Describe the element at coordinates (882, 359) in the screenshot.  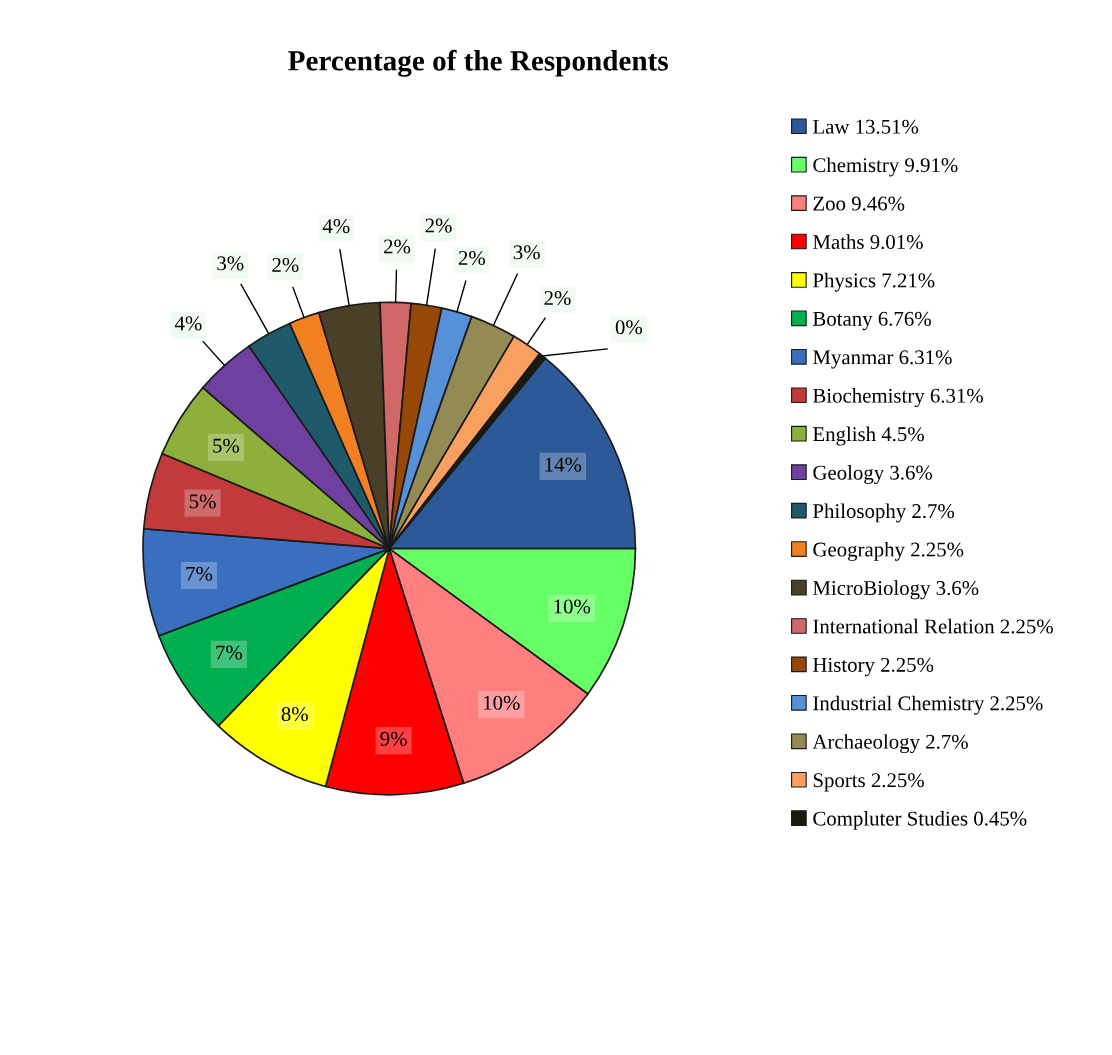
I see `legend-label: Myanmar 6.31%` at that location.